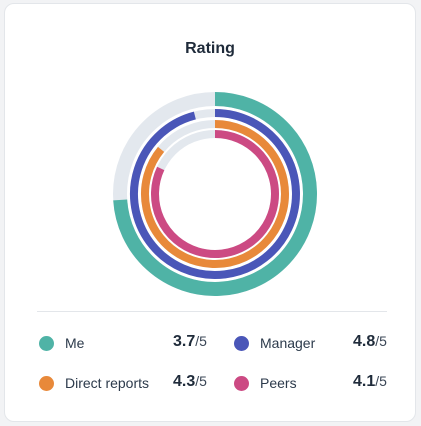 This screenshot has height=426, width=421. Describe the element at coordinates (381, 381) in the screenshot. I see `legend-max-peers: /5` at that location.